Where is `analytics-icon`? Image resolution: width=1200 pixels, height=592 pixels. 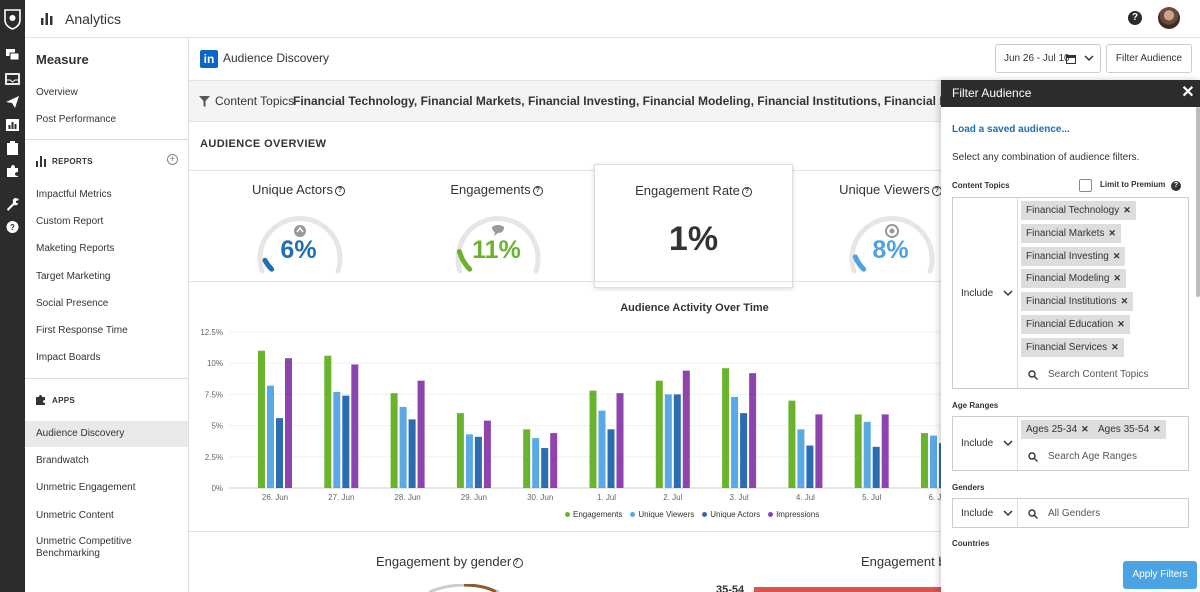
analytics-icon is located at coordinates (12, 125).